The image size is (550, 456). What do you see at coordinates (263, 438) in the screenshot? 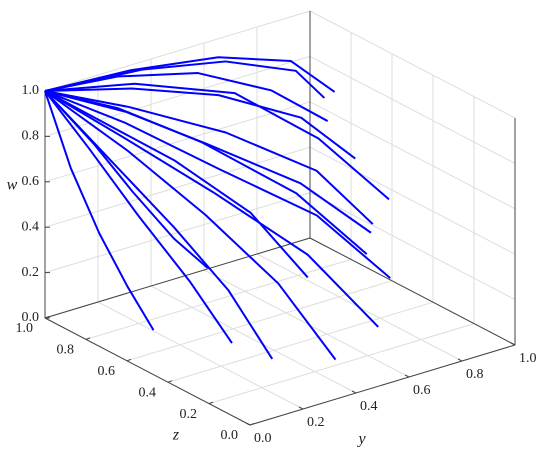
I see `y-tick-label: 0.0` at bounding box center [263, 438].